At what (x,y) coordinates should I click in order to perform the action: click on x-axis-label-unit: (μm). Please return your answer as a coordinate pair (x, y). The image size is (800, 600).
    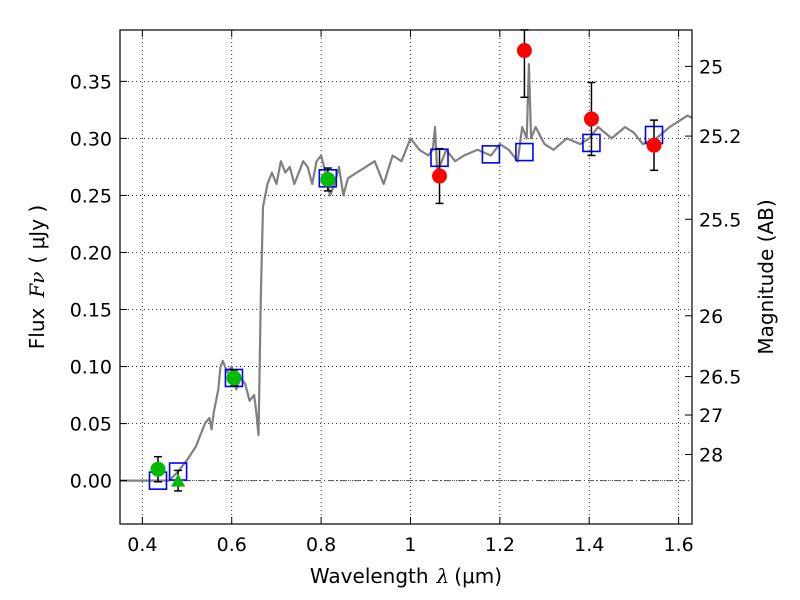
    Looking at the image, I should click on (478, 576).